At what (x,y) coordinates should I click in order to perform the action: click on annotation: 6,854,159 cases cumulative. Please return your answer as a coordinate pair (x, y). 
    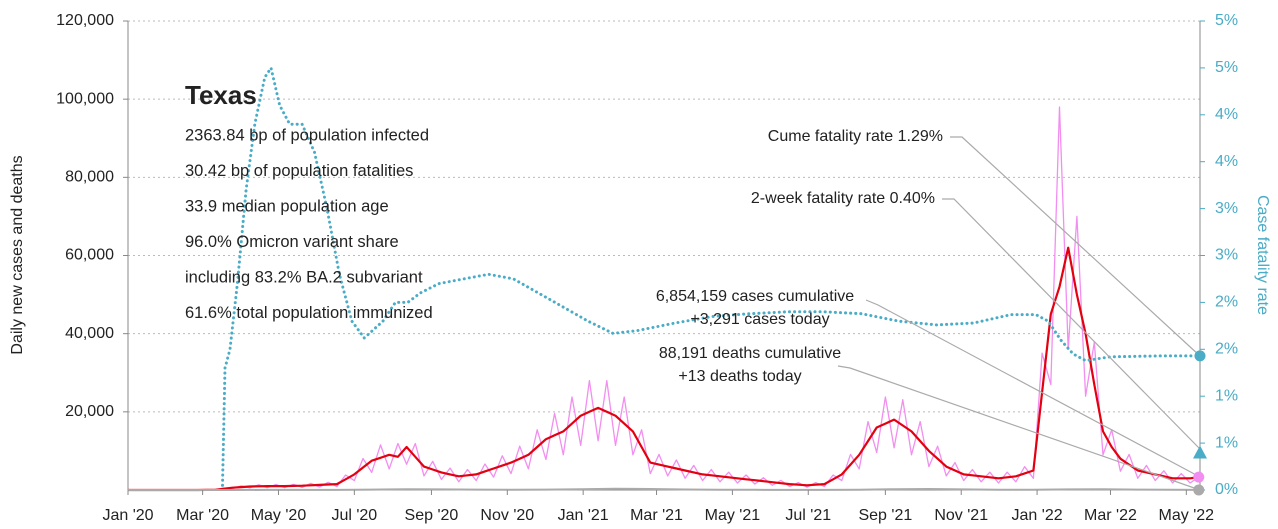
    Looking at the image, I should click on (755, 296).